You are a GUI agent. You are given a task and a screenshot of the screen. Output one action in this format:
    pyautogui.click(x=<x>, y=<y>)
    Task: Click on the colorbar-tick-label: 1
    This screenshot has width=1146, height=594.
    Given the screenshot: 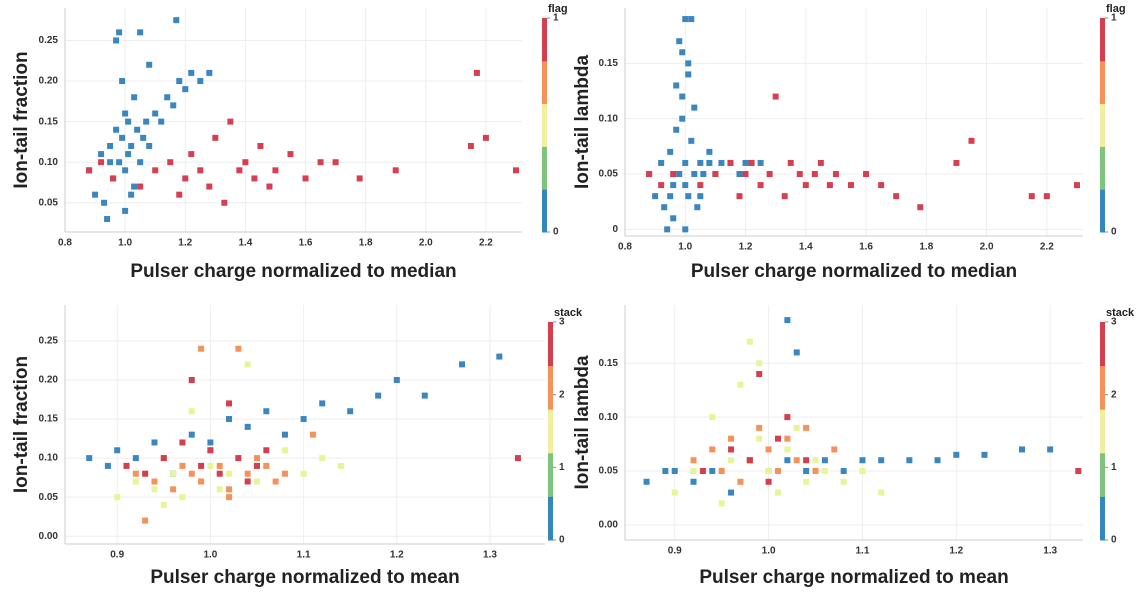 What is the action you would take?
    pyautogui.click(x=562, y=467)
    